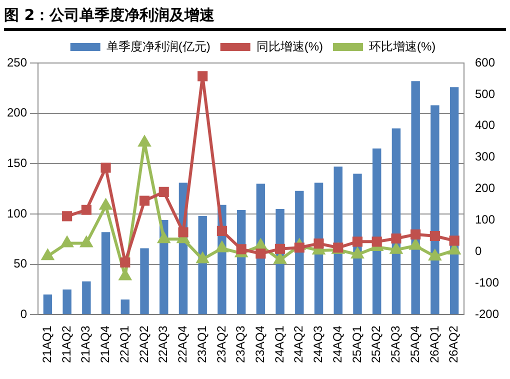 This screenshot has height=379, width=510. Describe the element at coordinates (259, 344) in the screenshot. I see `x-tick-label: 23AQ4` at that location.